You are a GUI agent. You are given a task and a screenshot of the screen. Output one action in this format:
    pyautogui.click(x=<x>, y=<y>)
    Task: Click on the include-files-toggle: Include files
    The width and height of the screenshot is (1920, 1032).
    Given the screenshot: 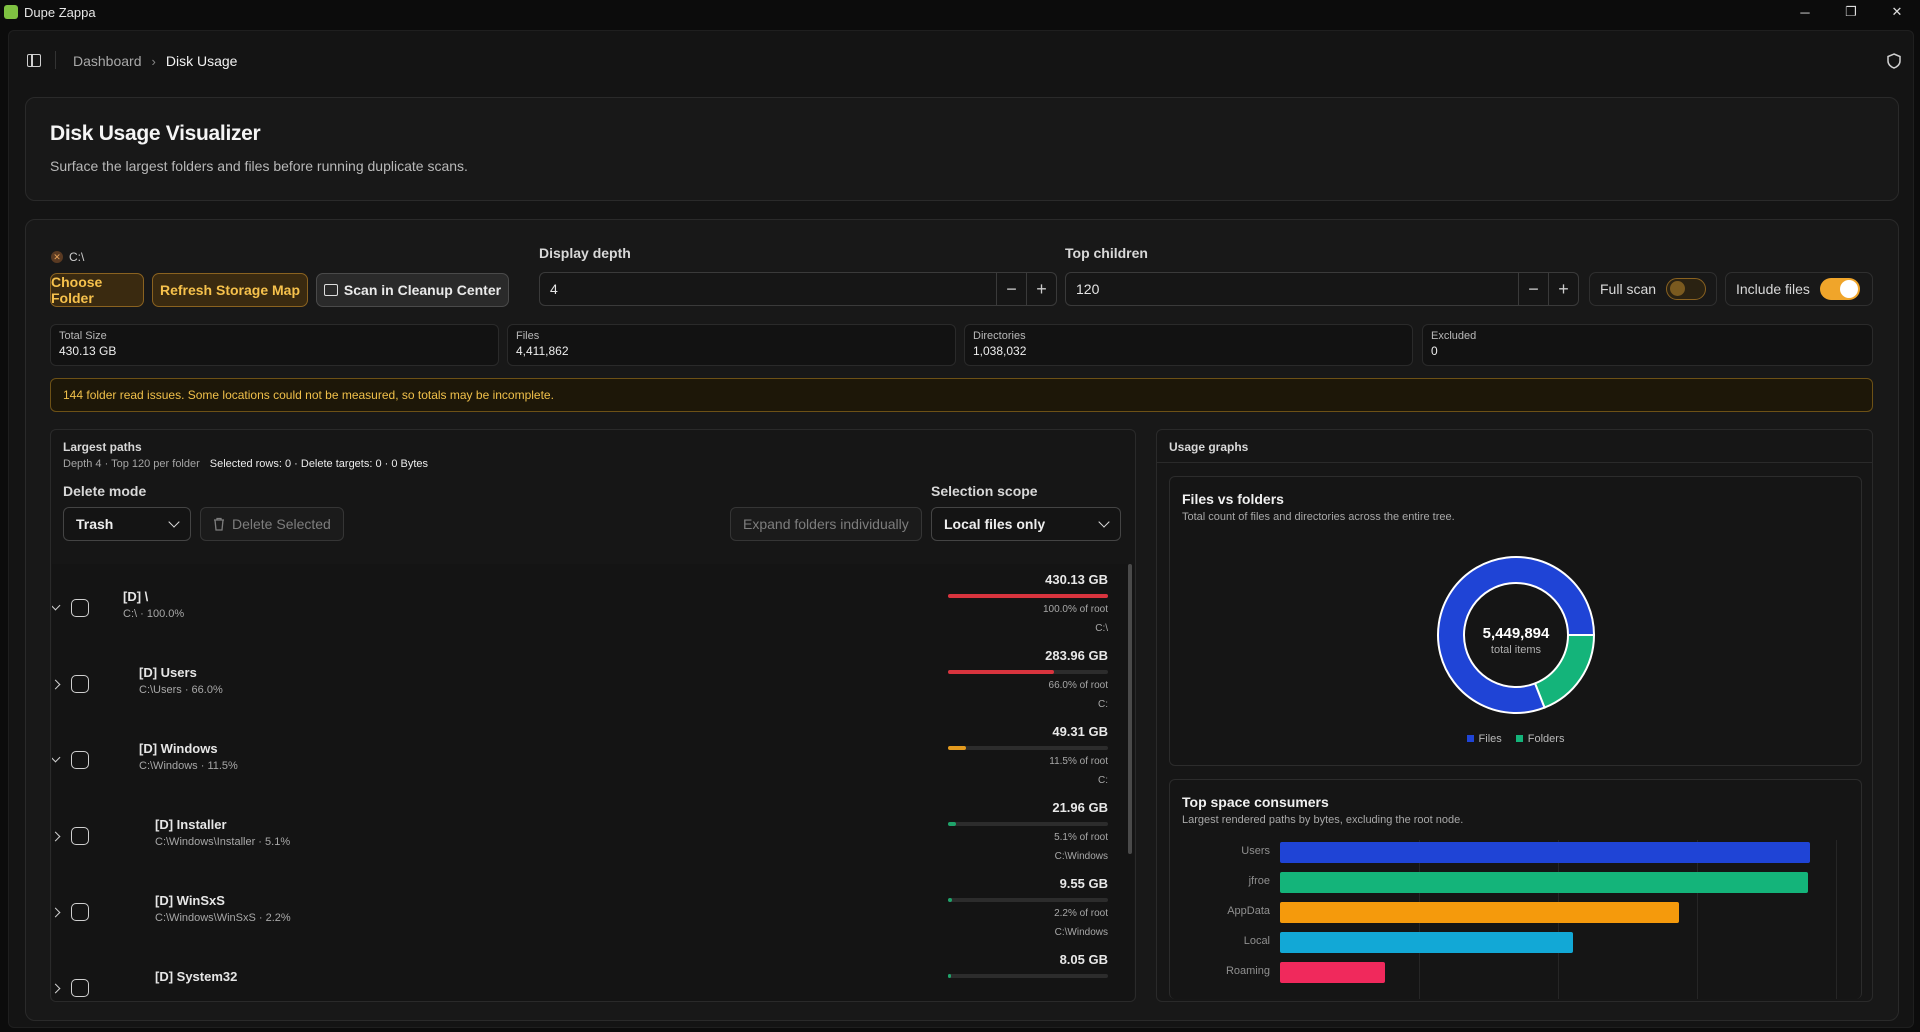 What is the action you would take?
    pyautogui.click(x=1799, y=289)
    